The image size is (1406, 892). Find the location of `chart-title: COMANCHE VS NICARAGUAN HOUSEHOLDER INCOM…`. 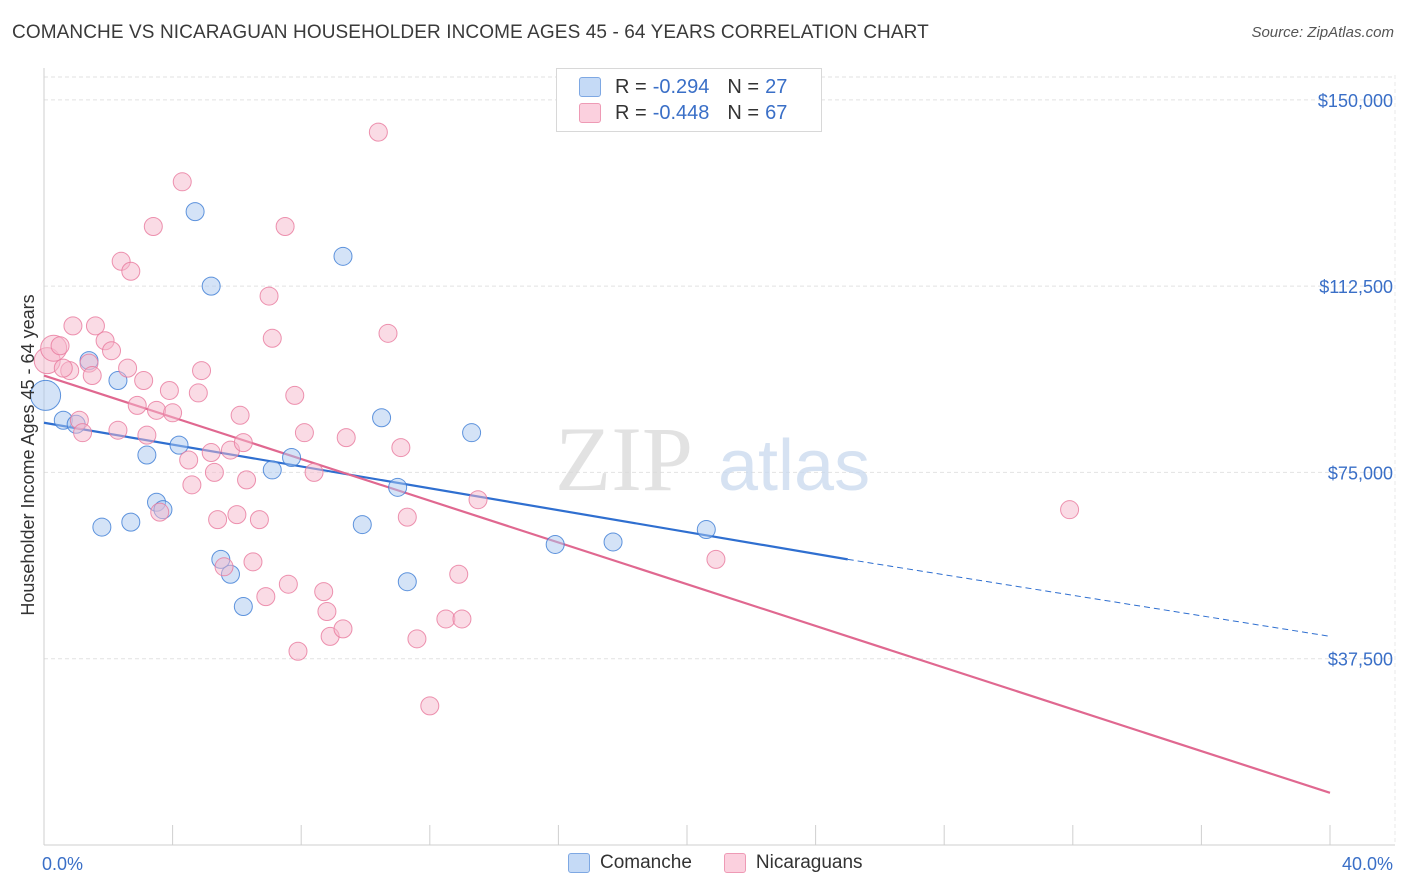

chart-title: COMANCHE VS NICARAGUAN HOUSEHOLDER INCOM… is located at coordinates (470, 32).